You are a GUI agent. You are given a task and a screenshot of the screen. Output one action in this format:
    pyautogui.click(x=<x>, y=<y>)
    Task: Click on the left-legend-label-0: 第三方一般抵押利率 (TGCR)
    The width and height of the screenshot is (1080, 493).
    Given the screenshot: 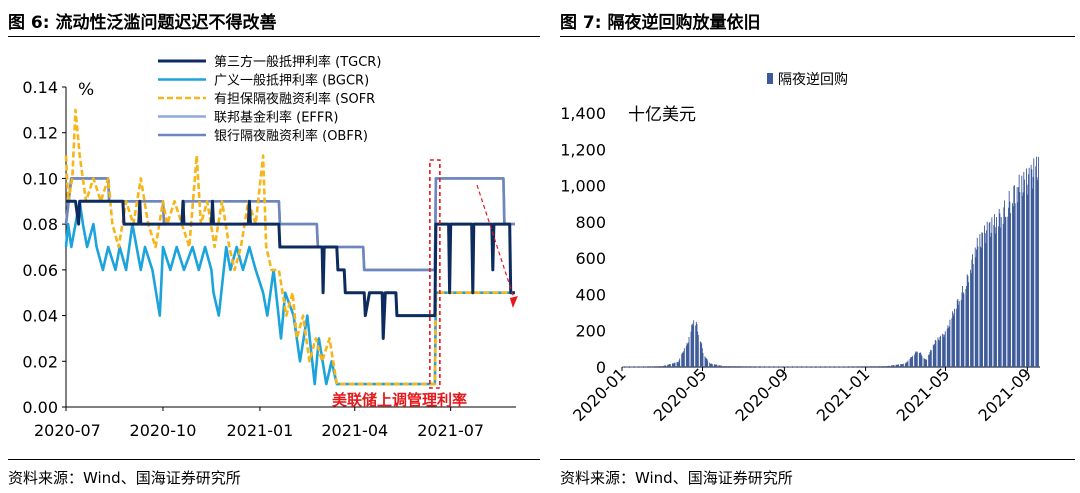 What is the action you would take?
    pyautogui.click(x=297, y=62)
    